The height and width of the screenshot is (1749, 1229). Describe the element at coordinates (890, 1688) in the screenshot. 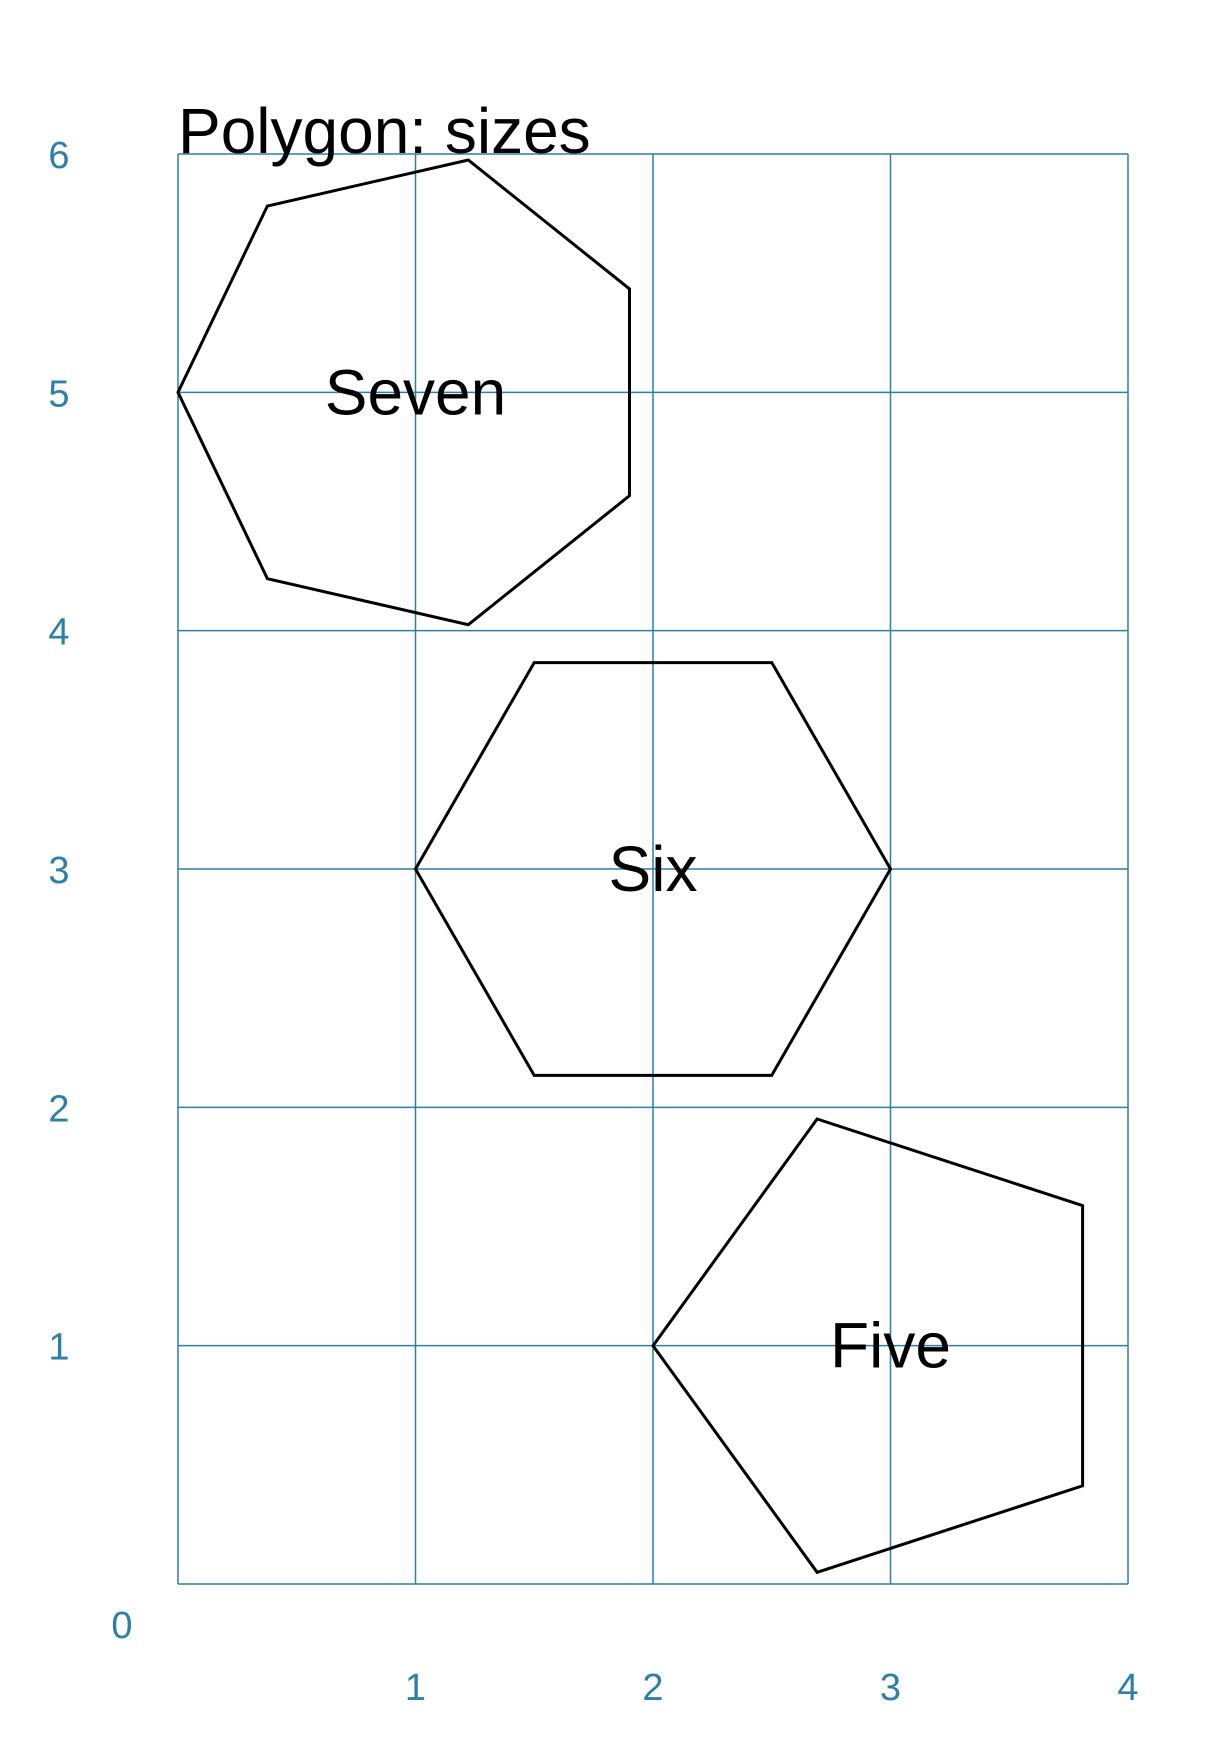

I see `x-tick-label: 3` at that location.